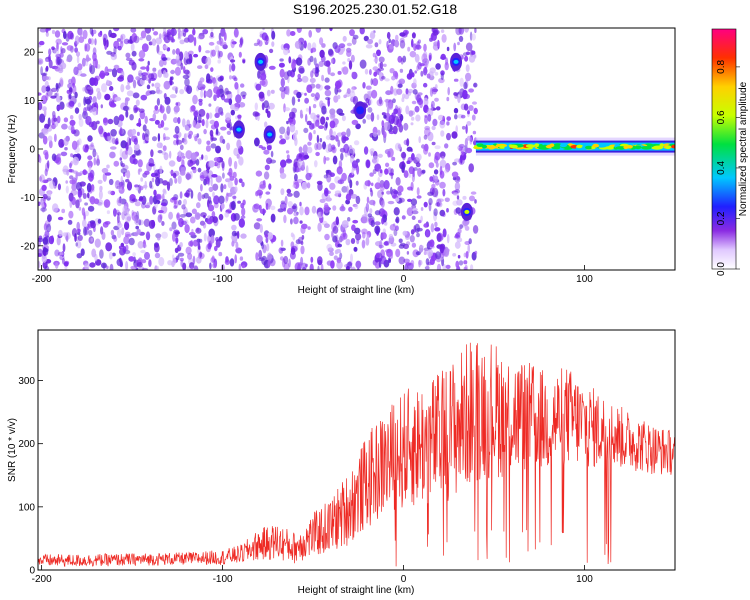 This screenshot has width=750, height=600. Describe the element at coordinates (721, 218) in the screenshot. I see `colorbar-tick-label: 0.2` at that location.